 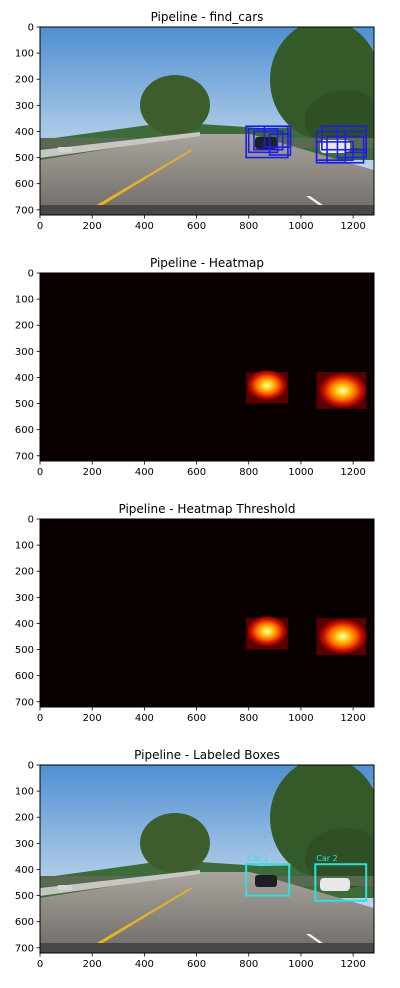 I want to click on label-text: Car 1, so click(x=257, y=858).